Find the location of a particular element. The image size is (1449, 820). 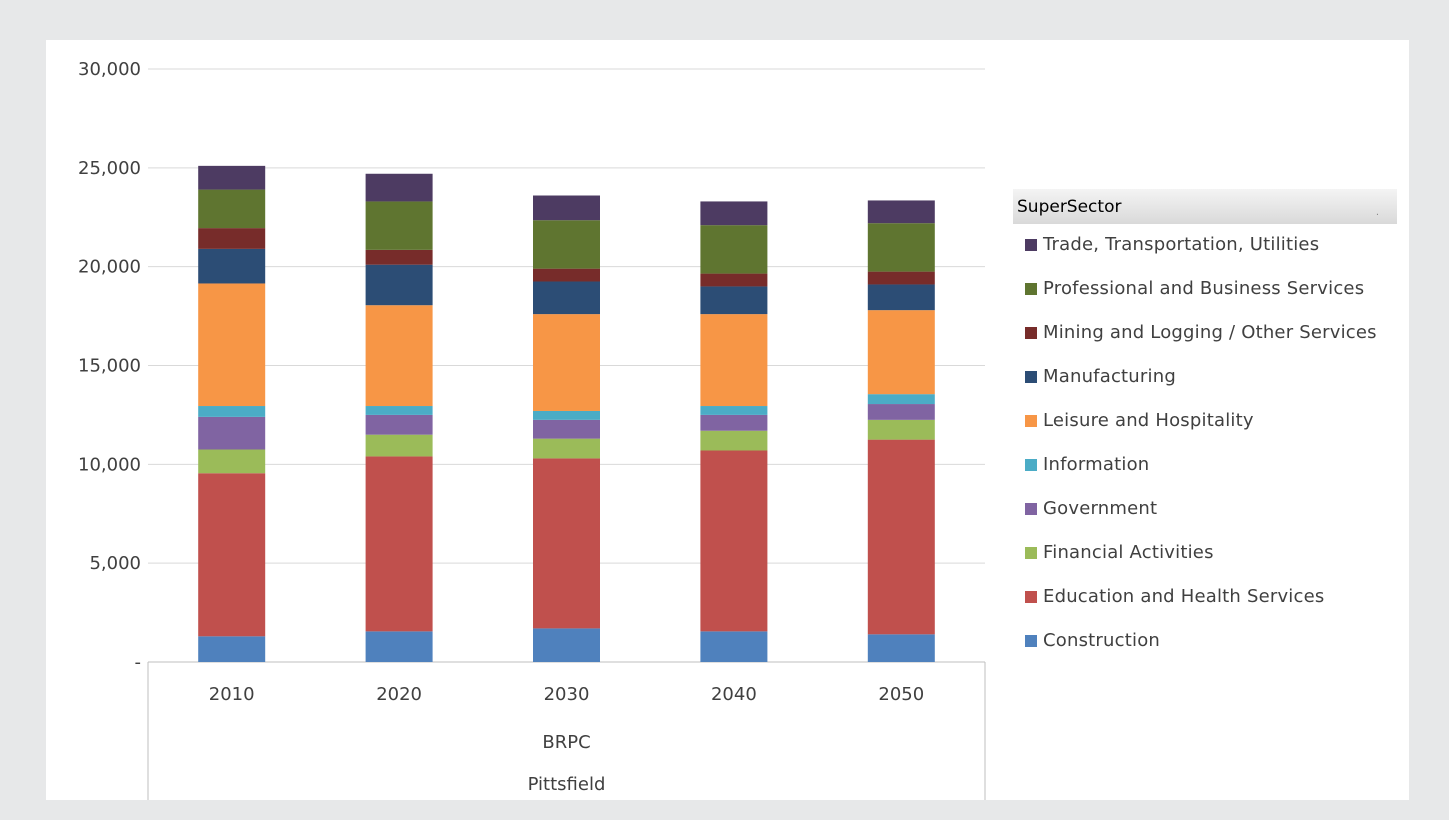

legend-label: Leisure and Hospitality is located at coordinates (1148, 420).